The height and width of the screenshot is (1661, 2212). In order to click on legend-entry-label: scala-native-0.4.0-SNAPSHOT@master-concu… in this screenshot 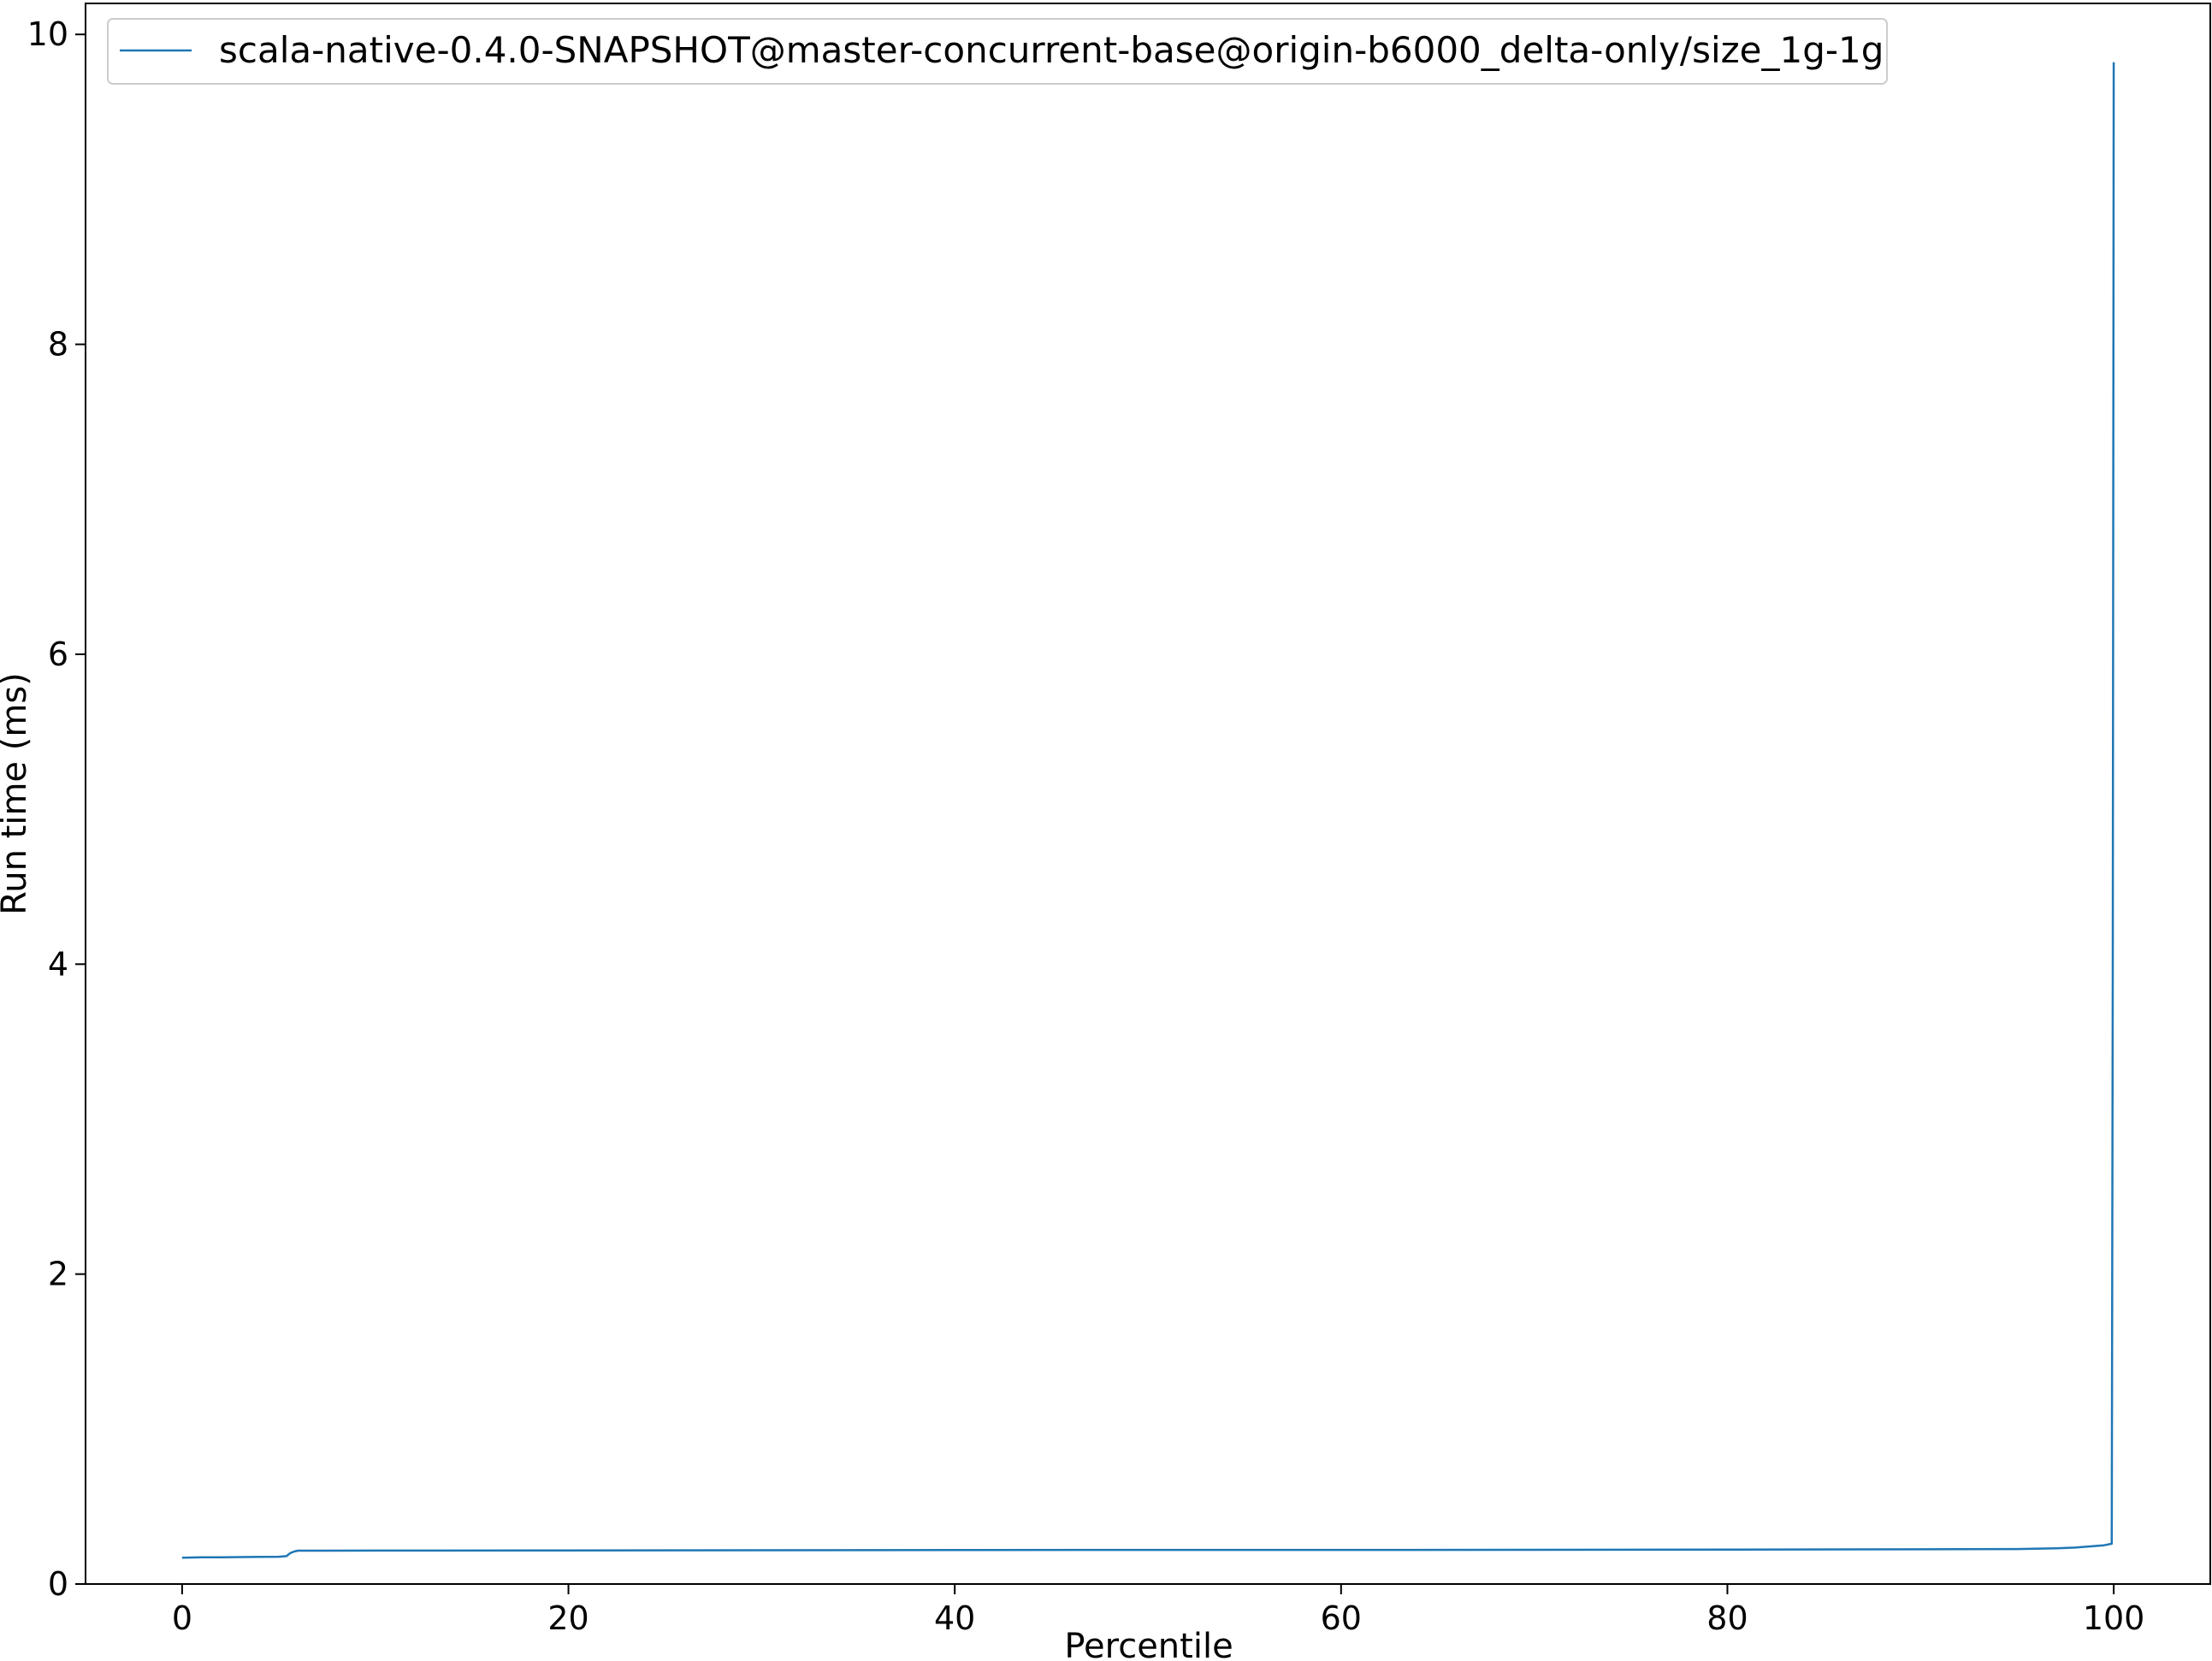, I will do `click(1051, 50)`.